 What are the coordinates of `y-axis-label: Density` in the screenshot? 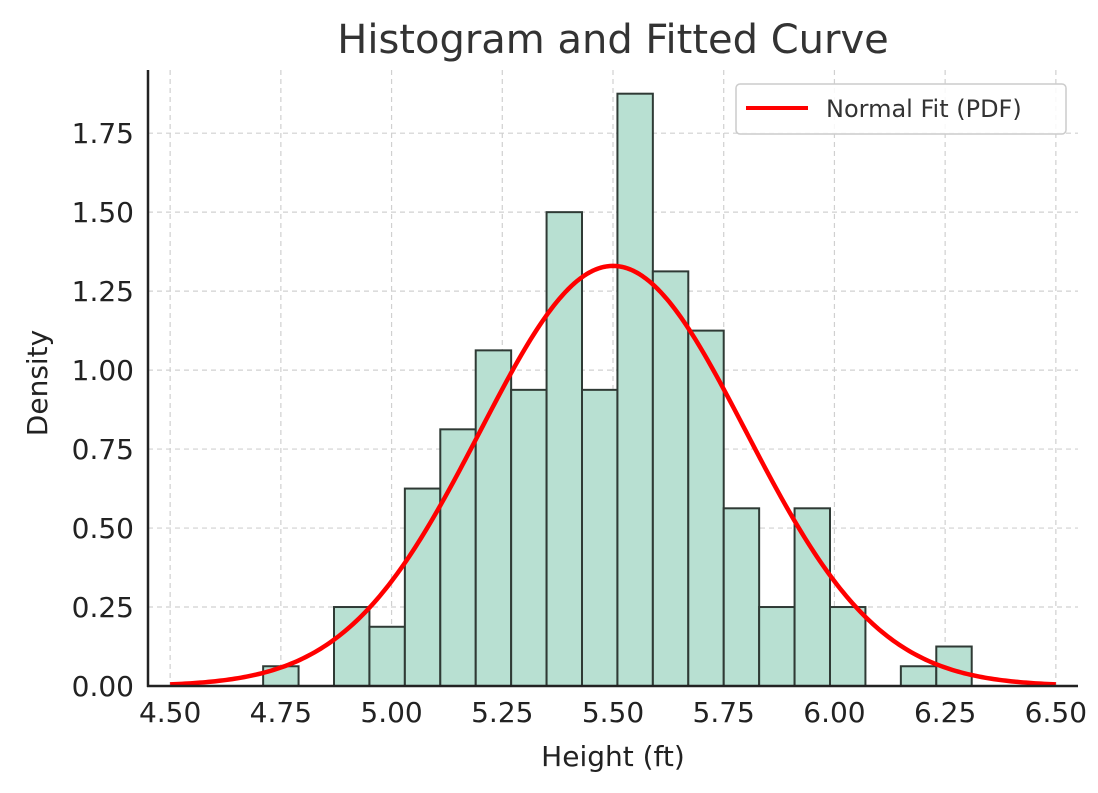 It's located at (37, 383).